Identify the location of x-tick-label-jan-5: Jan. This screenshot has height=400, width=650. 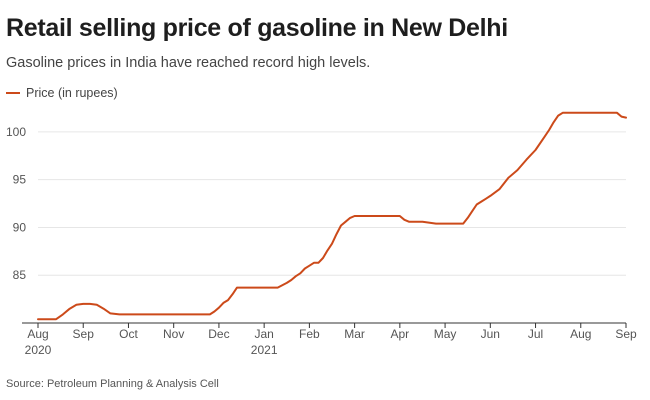
(263, 334).